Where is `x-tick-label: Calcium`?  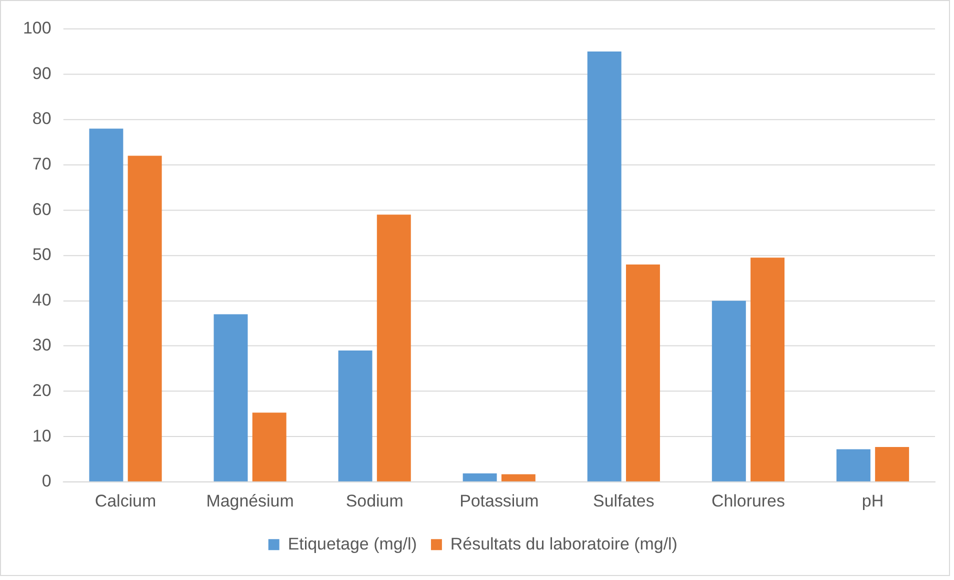 x-tick-label: Calcium is located at coordinates (125, 501).